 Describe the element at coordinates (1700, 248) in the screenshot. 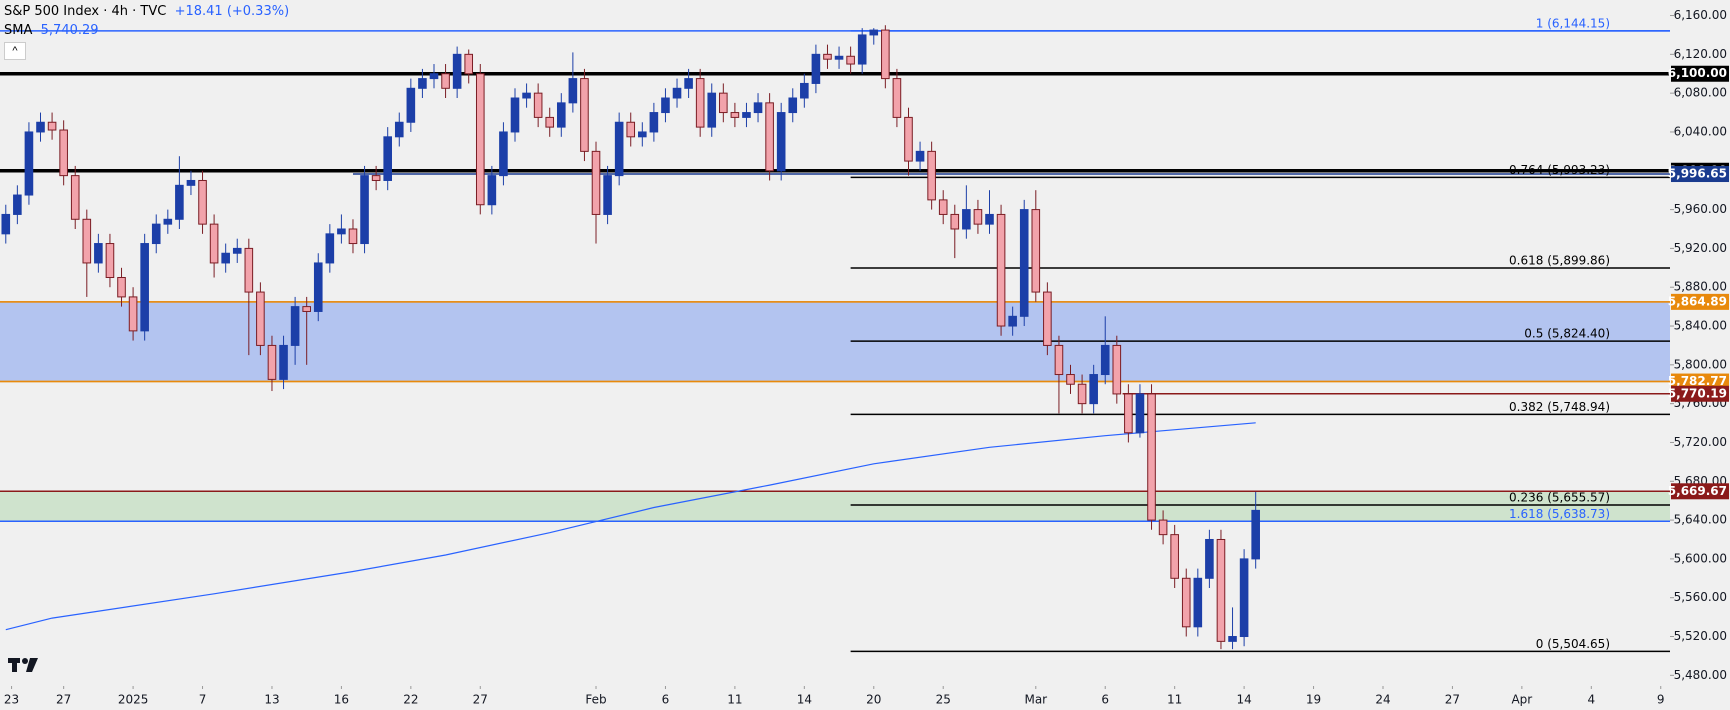

I see `y-tick-label: 5,920.00` at that location.